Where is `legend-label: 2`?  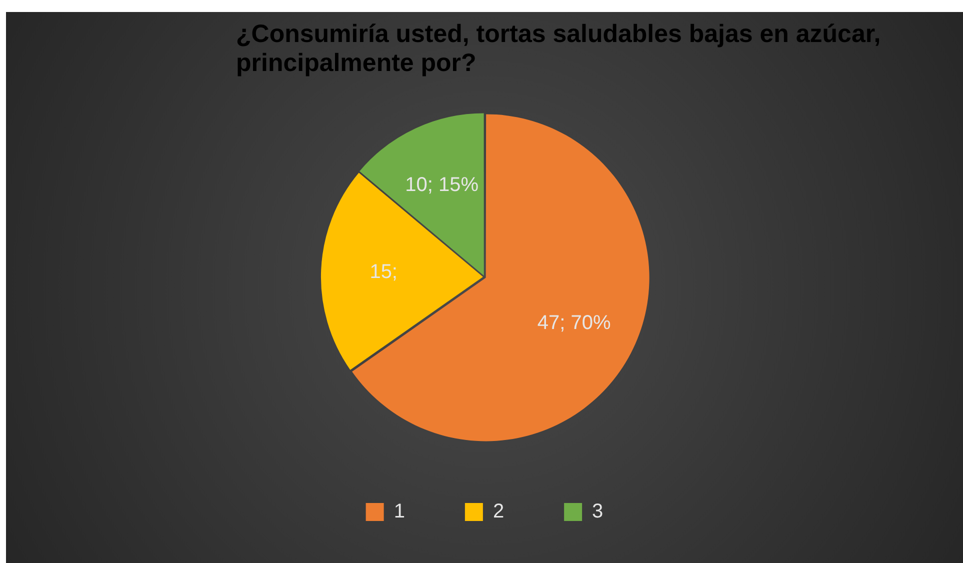
legend-label: 2 is located at coordinates (498, 511).